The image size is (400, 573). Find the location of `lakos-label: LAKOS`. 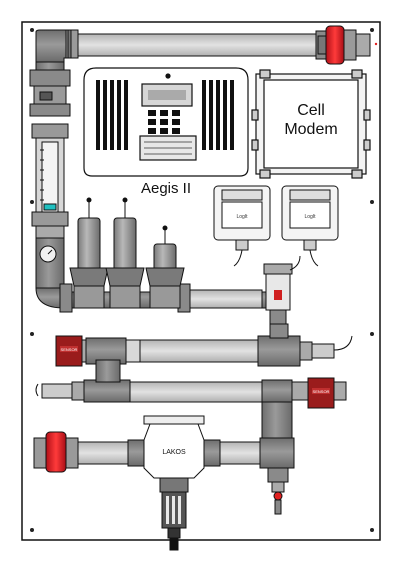

lakos-label: LAKOS is located at coordinates (174, 452).